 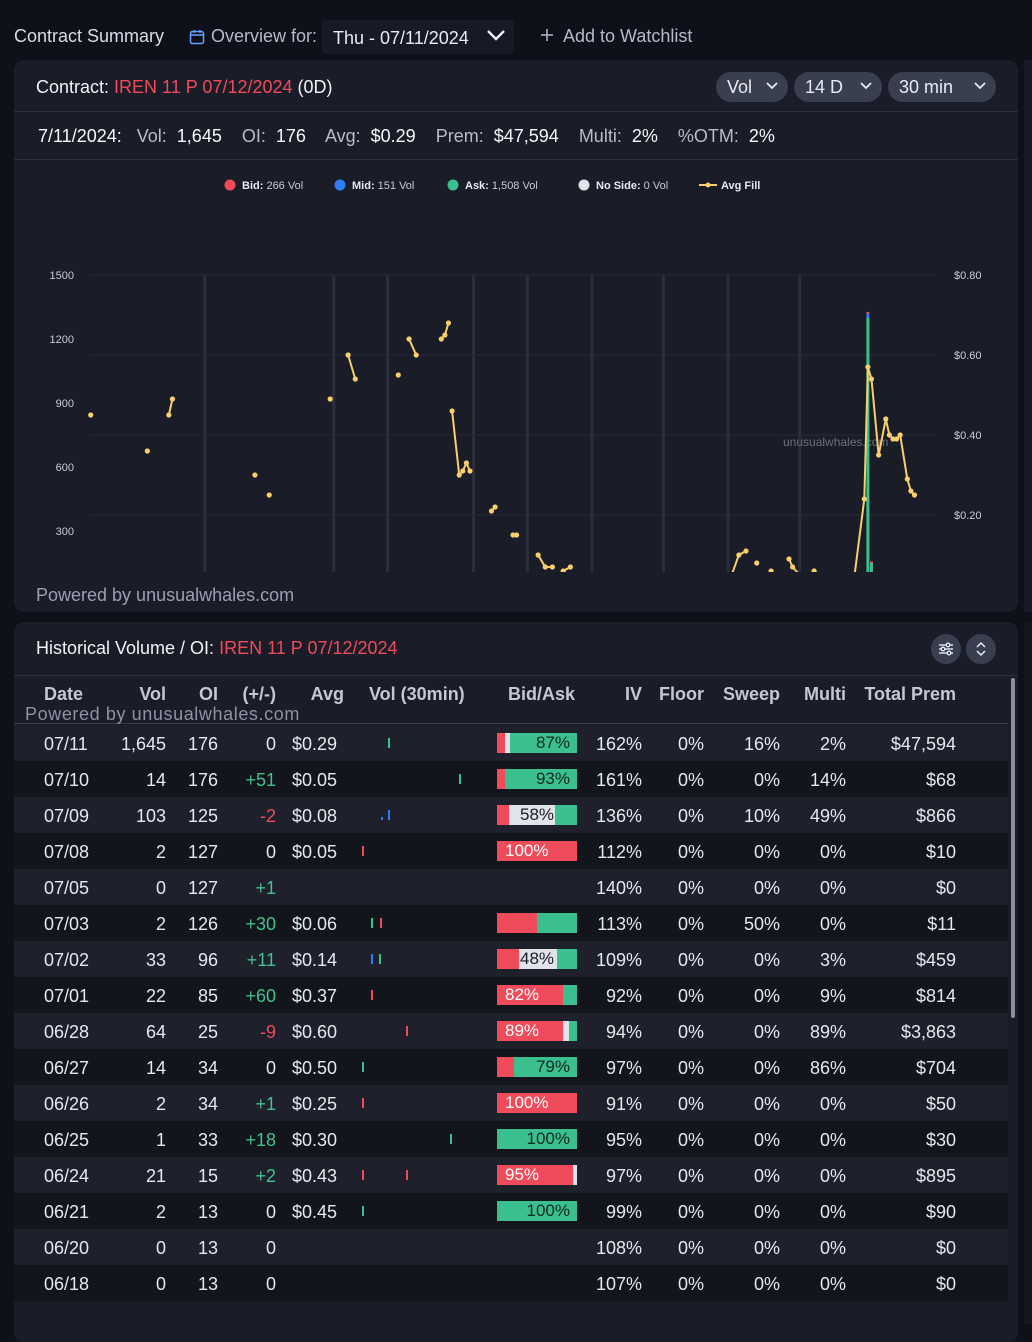 What do you see at coordinates (942, 87) in the screenshot?
I see `interval-selector: 30 min` at bounding box center [942, 87].